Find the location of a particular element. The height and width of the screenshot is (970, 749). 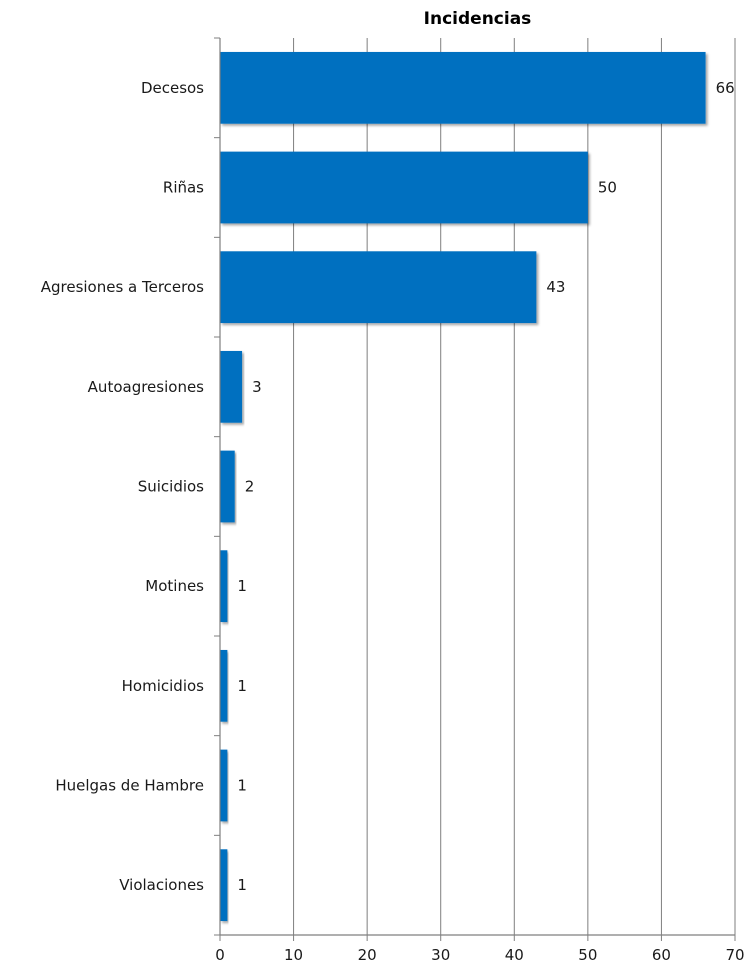

bar-huelgas-de-hambre is located at coordinates (224, 785).